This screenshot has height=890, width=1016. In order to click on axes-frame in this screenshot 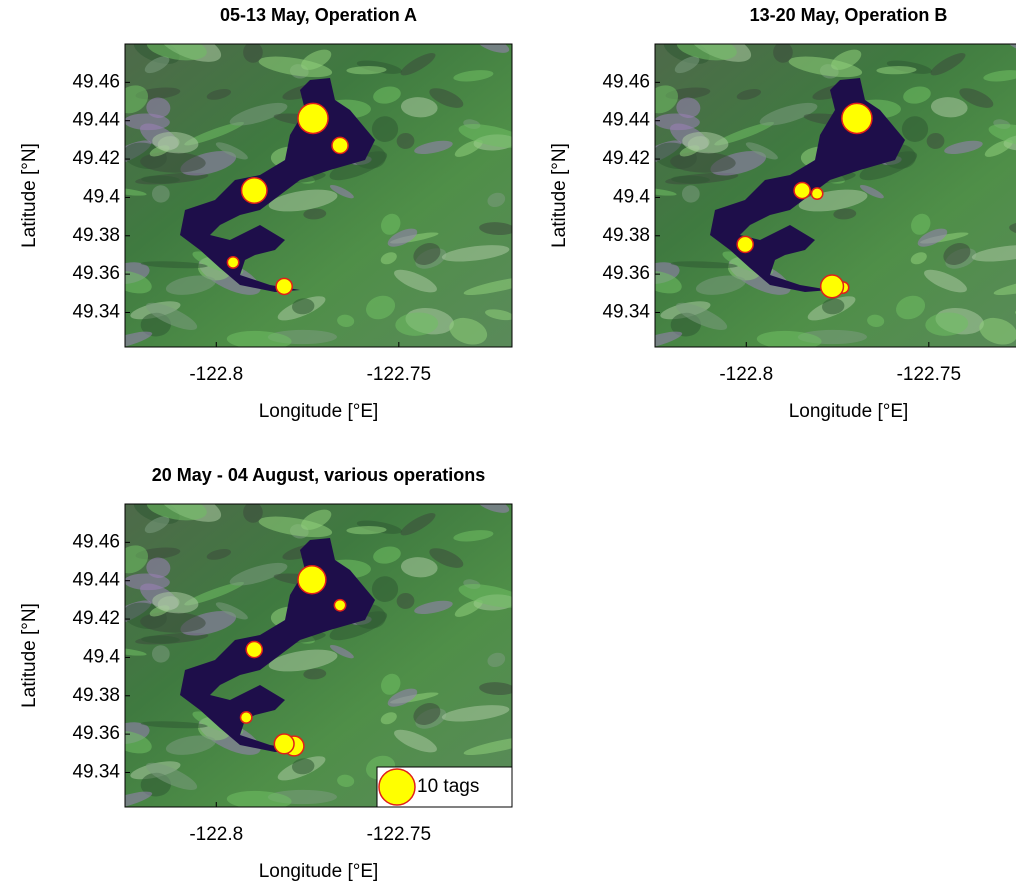, I will do `click(835, 195)`.